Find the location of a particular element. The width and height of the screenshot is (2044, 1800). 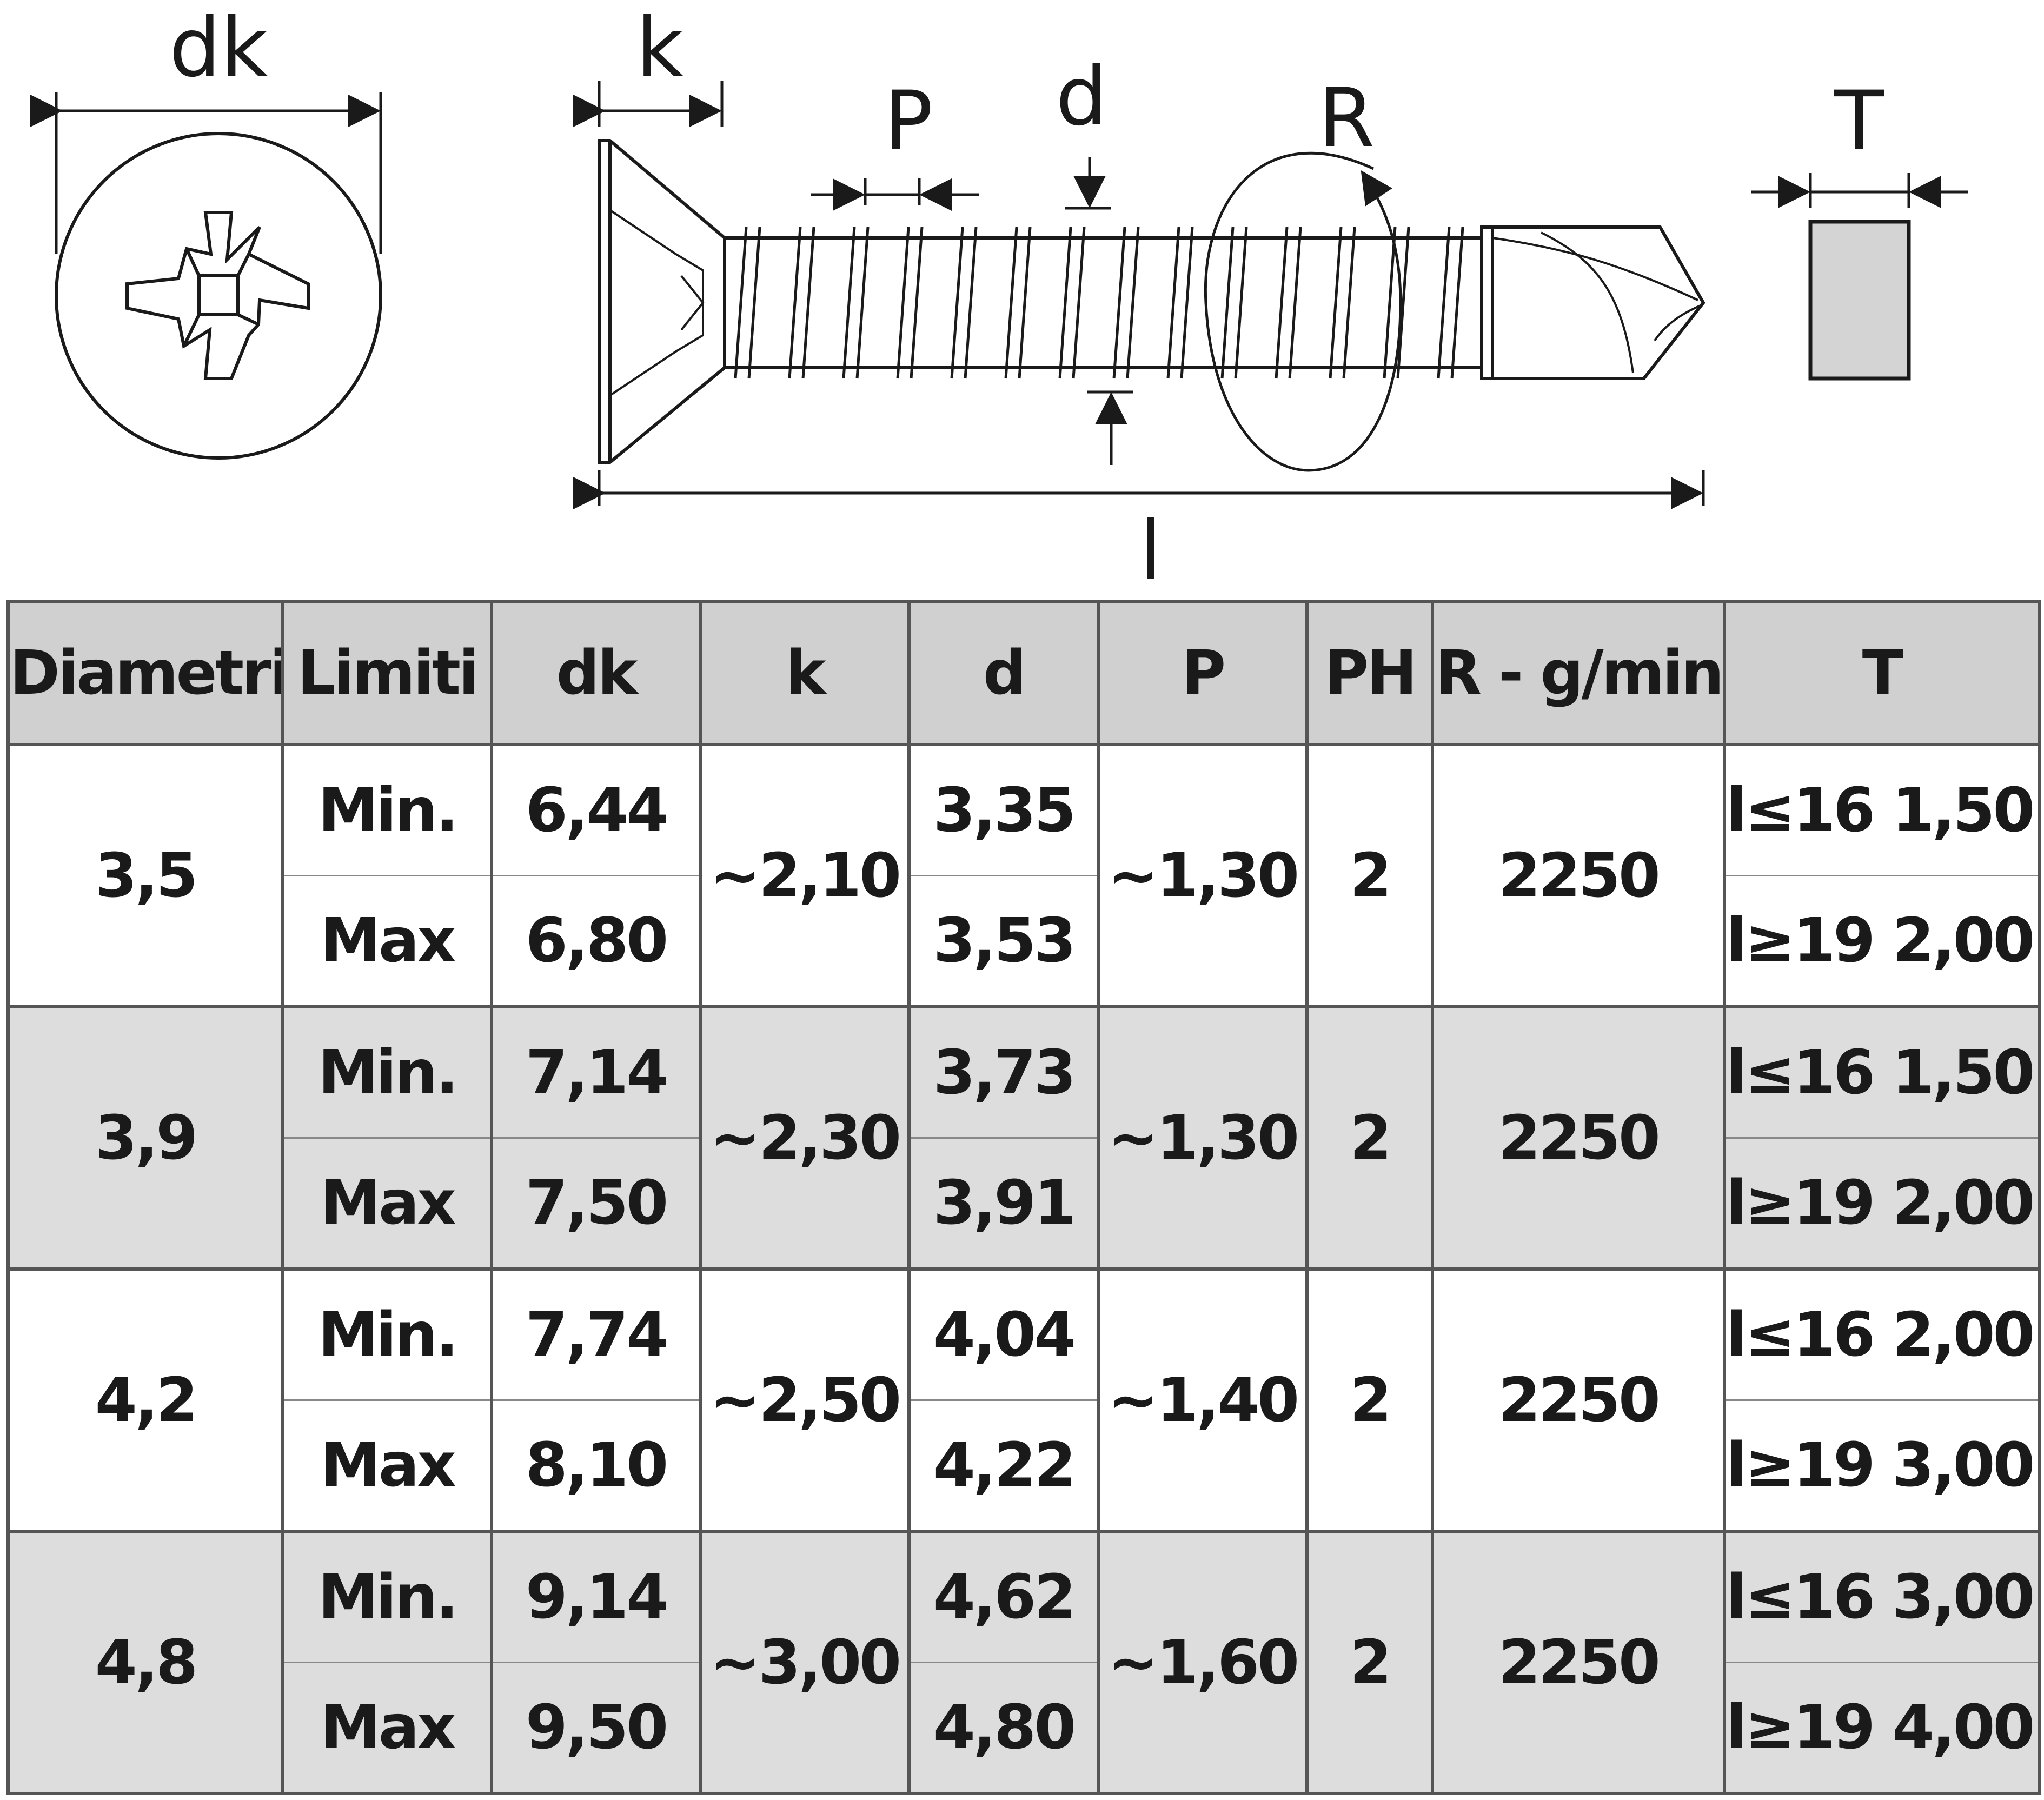

l-label: l is located at coordinates (1151, 551).